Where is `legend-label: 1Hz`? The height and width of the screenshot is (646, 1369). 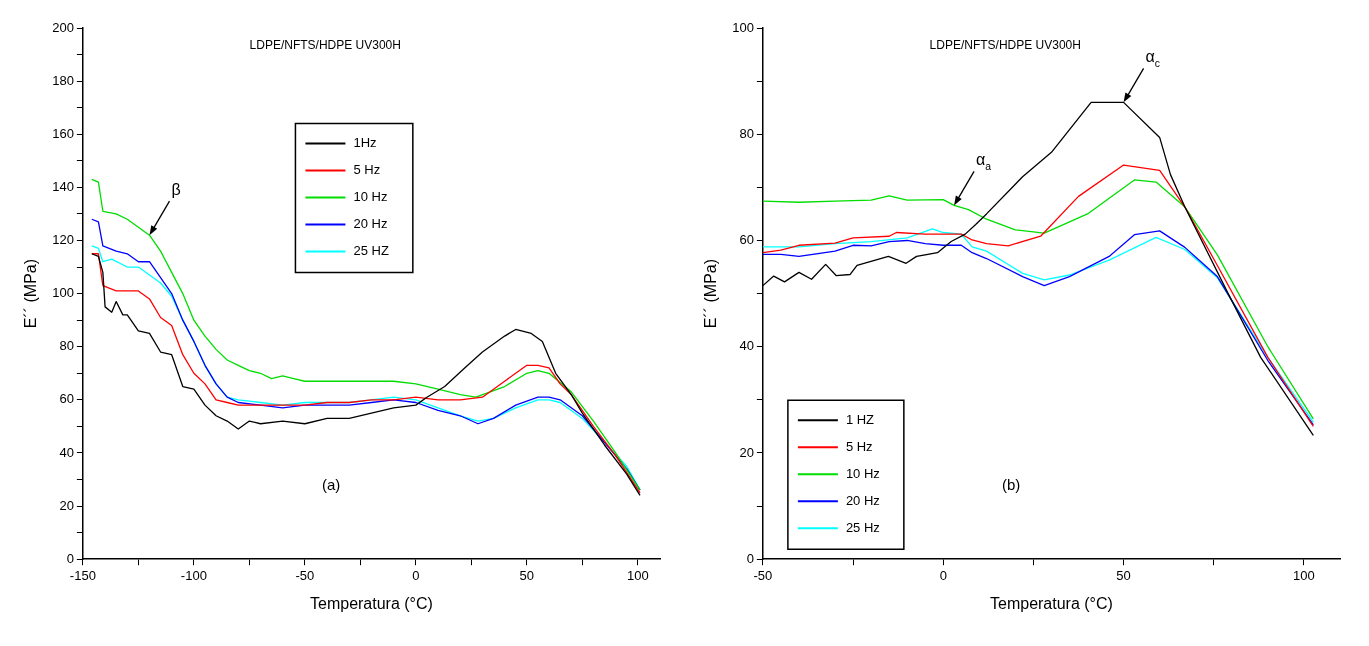
legend-label: 1Hz is located at coordinates (365, 143).